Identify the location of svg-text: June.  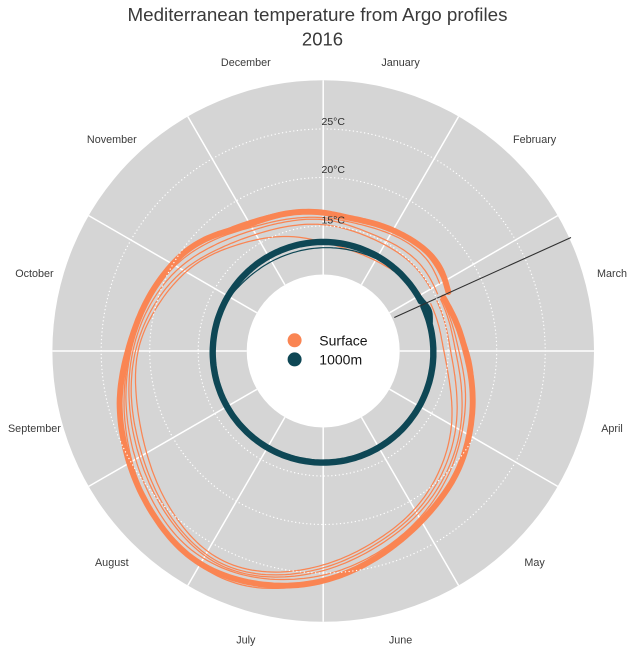
(400, 640).